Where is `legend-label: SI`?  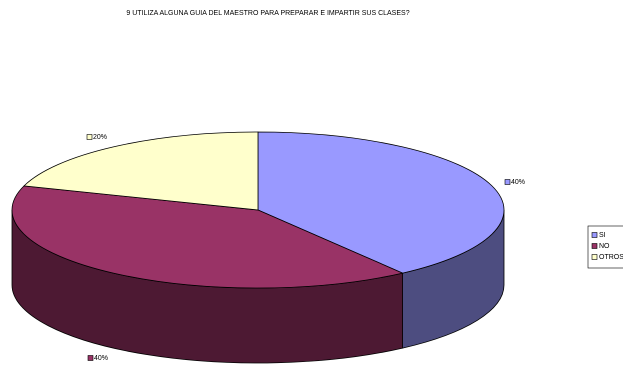 legend-label: SI is located at coordinates (602, 235).